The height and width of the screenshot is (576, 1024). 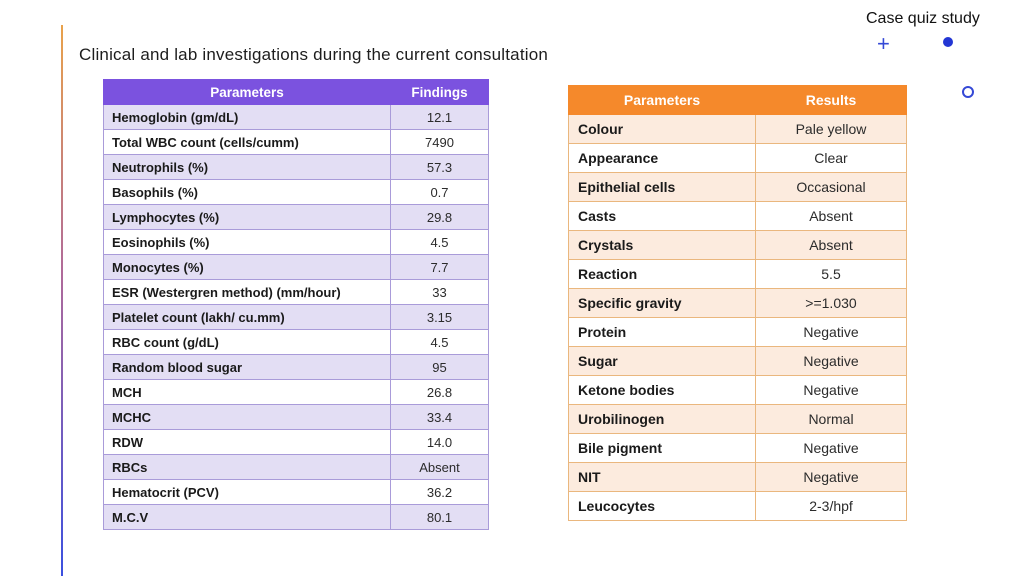 What do you see at coordinates (662, 361) in the screenshot?
I see `param-cell: Sugar` at bounding box center [662, 361].